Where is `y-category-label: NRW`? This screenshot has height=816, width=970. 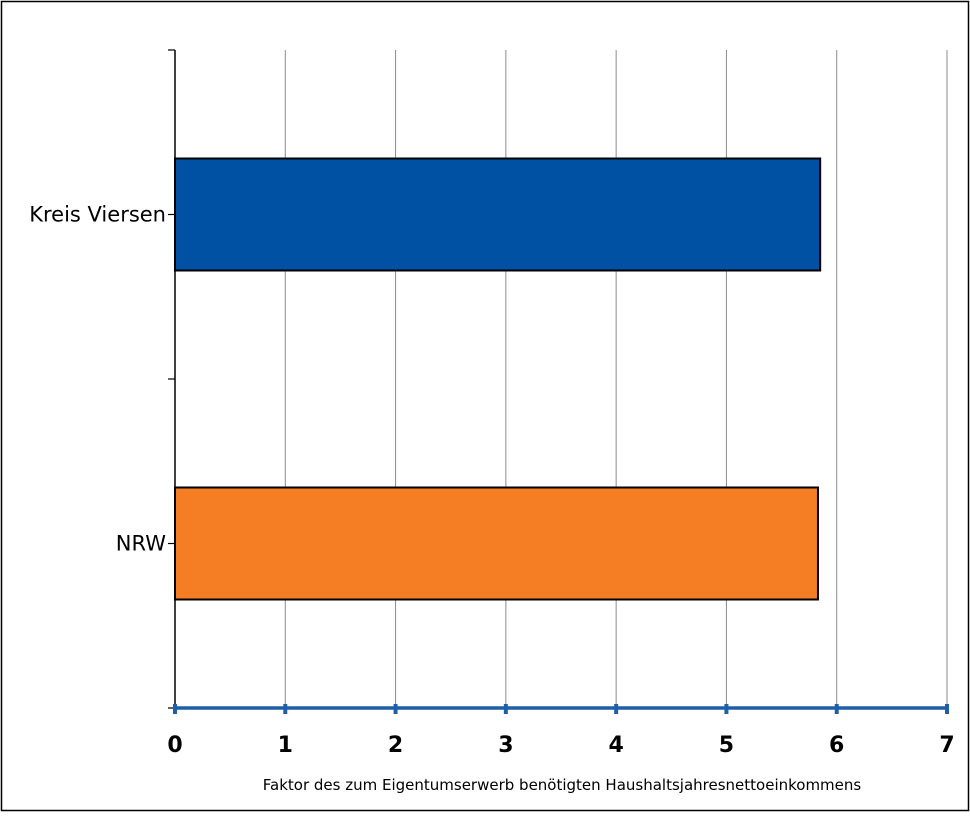
y-category-label: NRW is located at coordinates (141, 544).